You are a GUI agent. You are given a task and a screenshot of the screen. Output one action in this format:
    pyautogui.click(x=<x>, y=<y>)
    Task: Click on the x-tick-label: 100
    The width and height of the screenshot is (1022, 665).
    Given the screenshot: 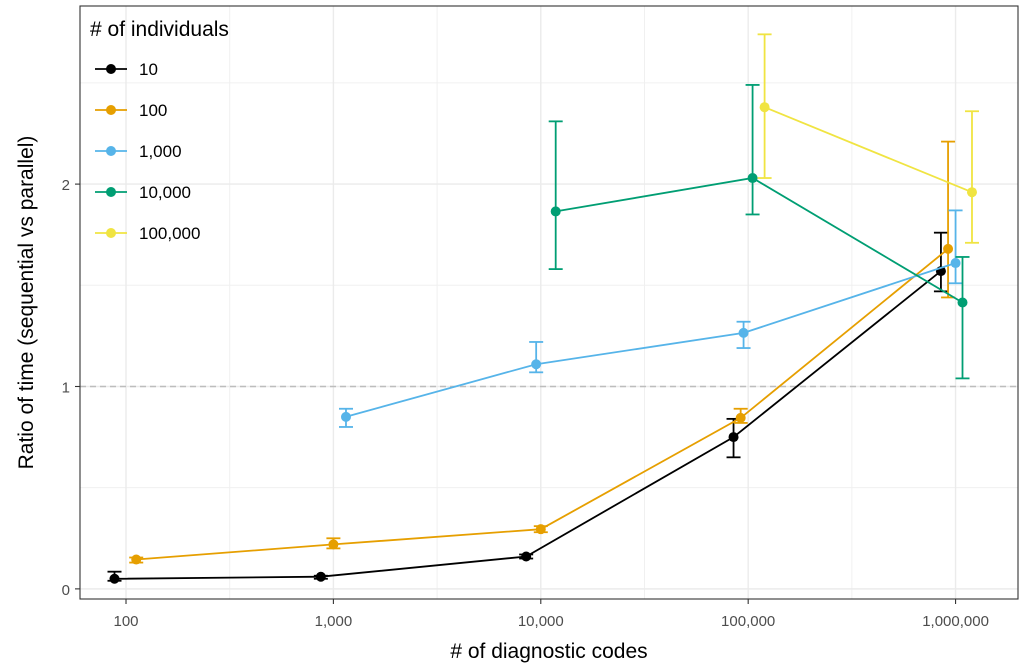 What is the action you would take?
    pyautogui.click(x=125, y=621)
    